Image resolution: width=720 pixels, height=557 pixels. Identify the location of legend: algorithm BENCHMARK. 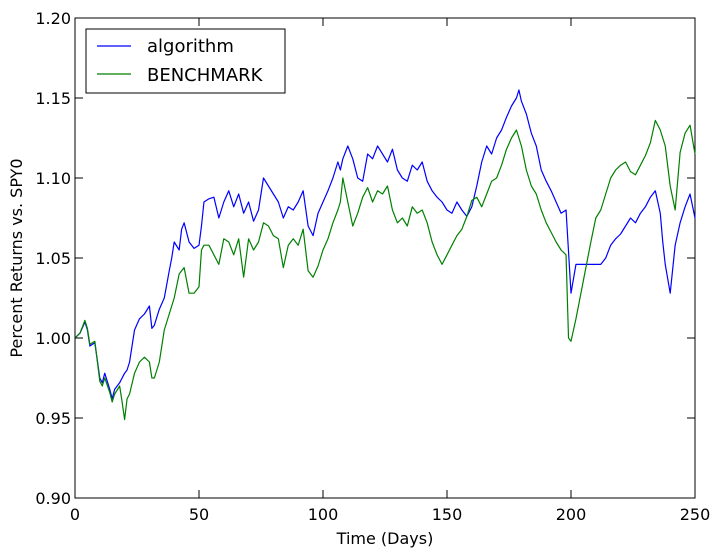
(185, 61).